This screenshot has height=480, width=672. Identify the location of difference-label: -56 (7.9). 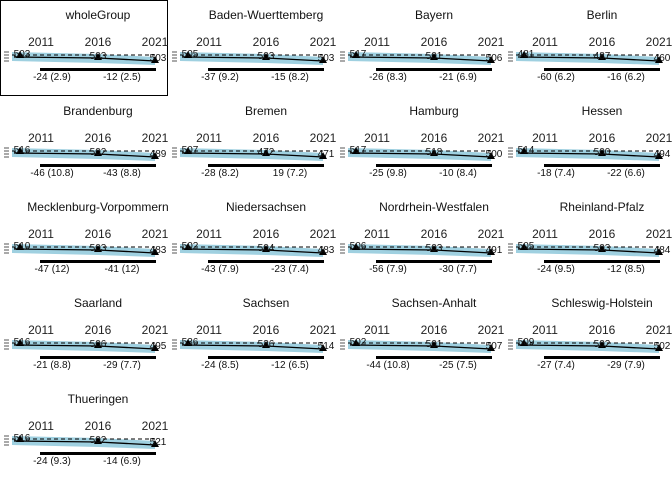
(388, 269).